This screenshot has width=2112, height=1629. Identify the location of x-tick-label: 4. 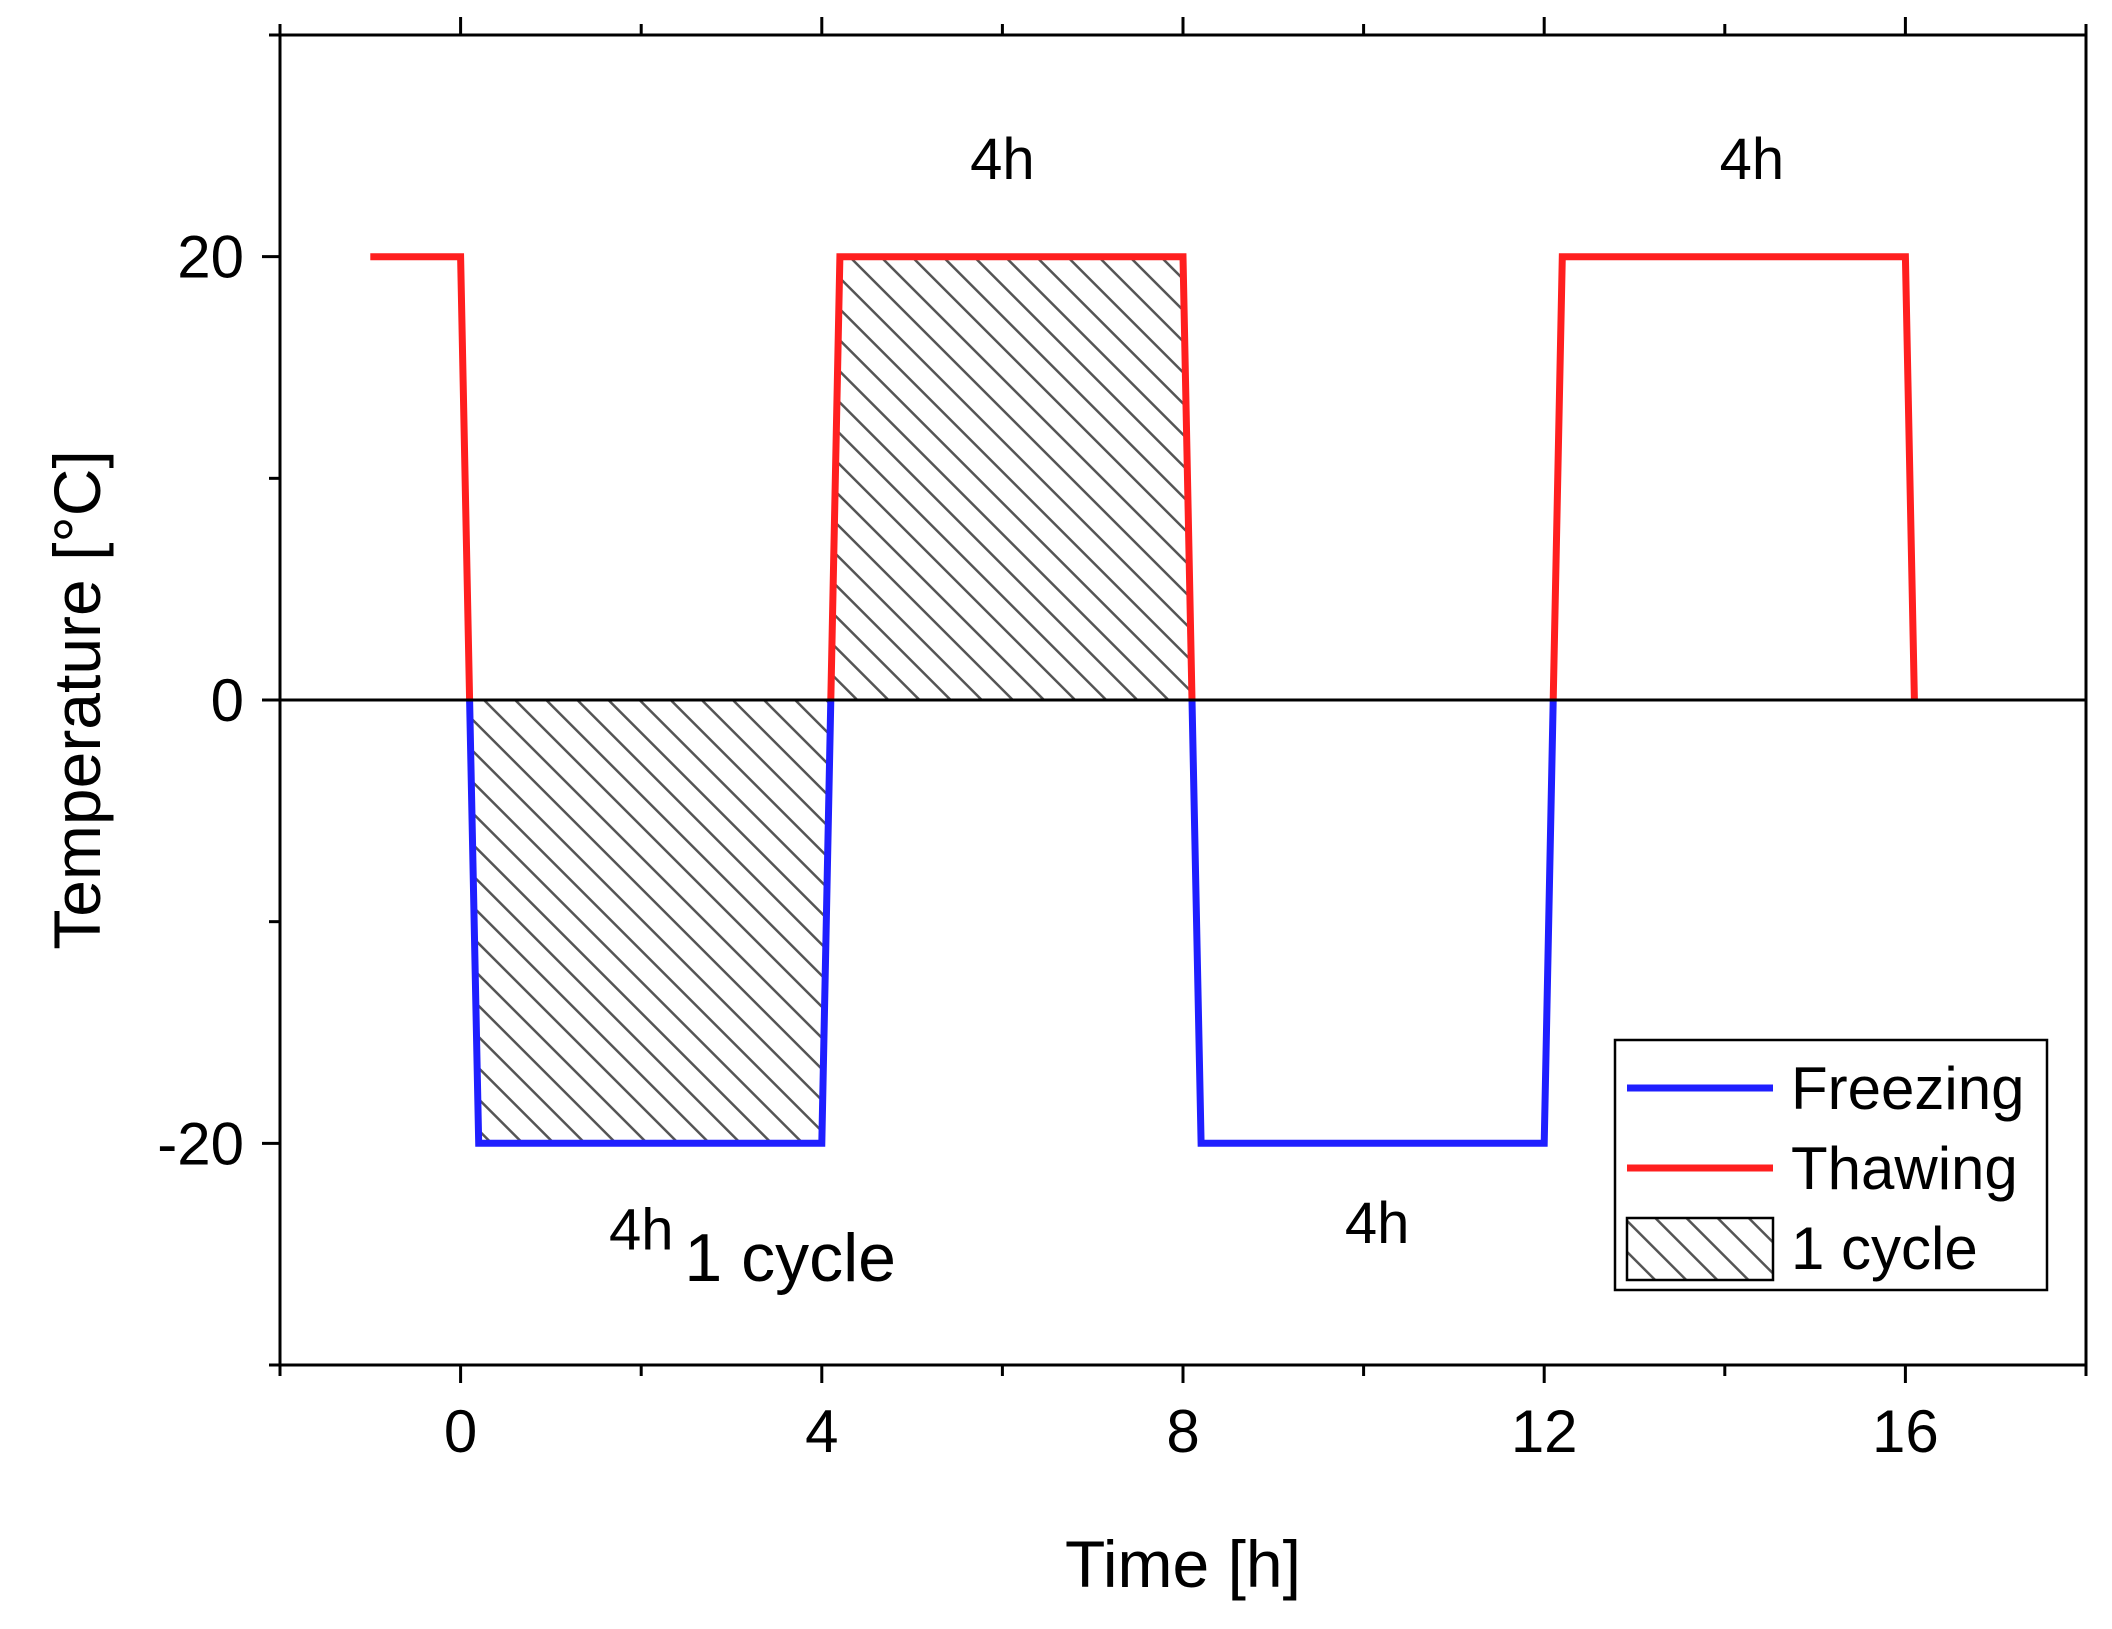
(821, 1431).